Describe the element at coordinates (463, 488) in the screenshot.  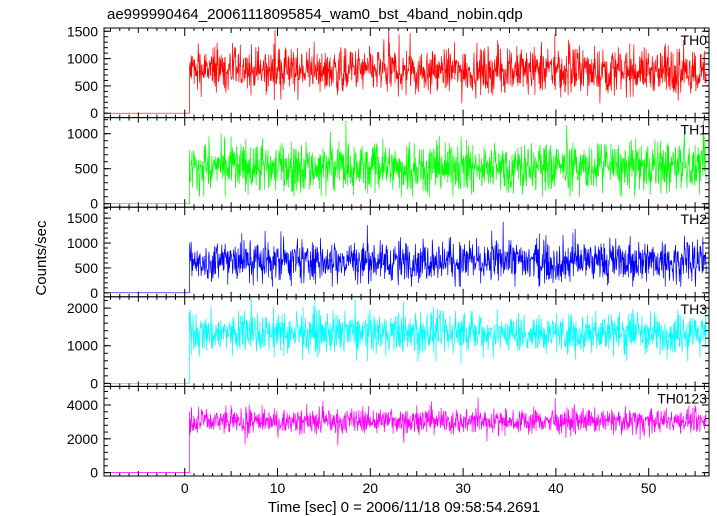
I see `x-tick-label: 30` at that location.